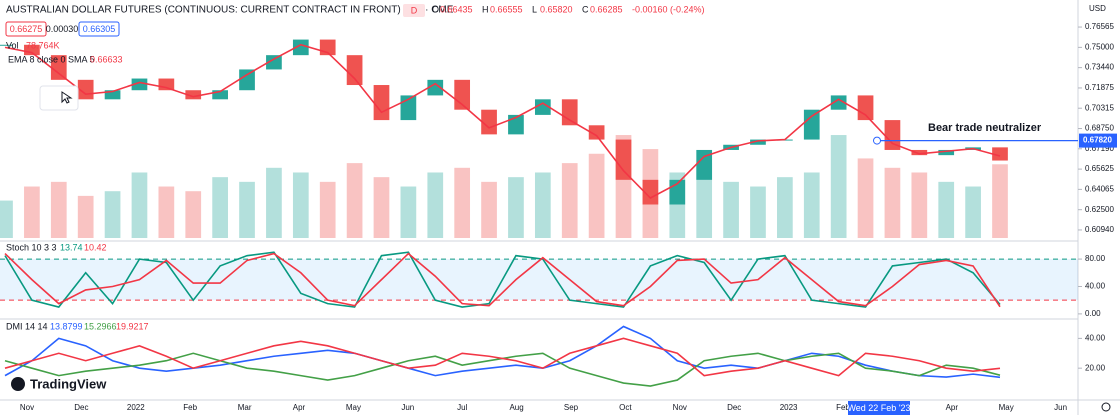 Image resolution: width=1120 pixels, height=420 pixels. What do you see at coordinates (668, 9) in the screenshot?
I see `change: -0.00160 (-0.24%)` at bounding box center [668, 9].